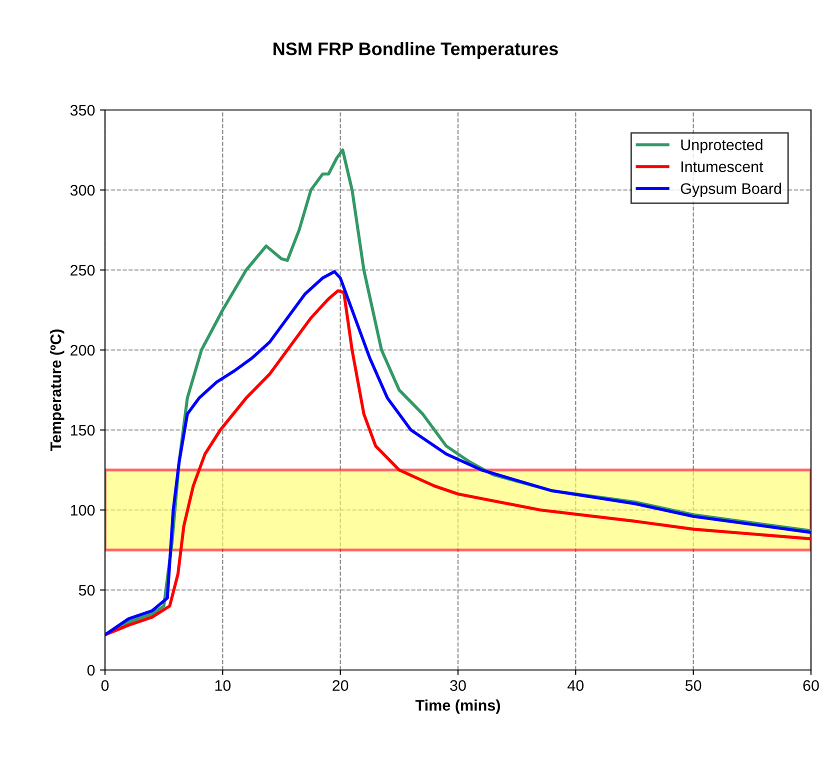  I want to click on y-tick-label: 50, so click(86, 590).